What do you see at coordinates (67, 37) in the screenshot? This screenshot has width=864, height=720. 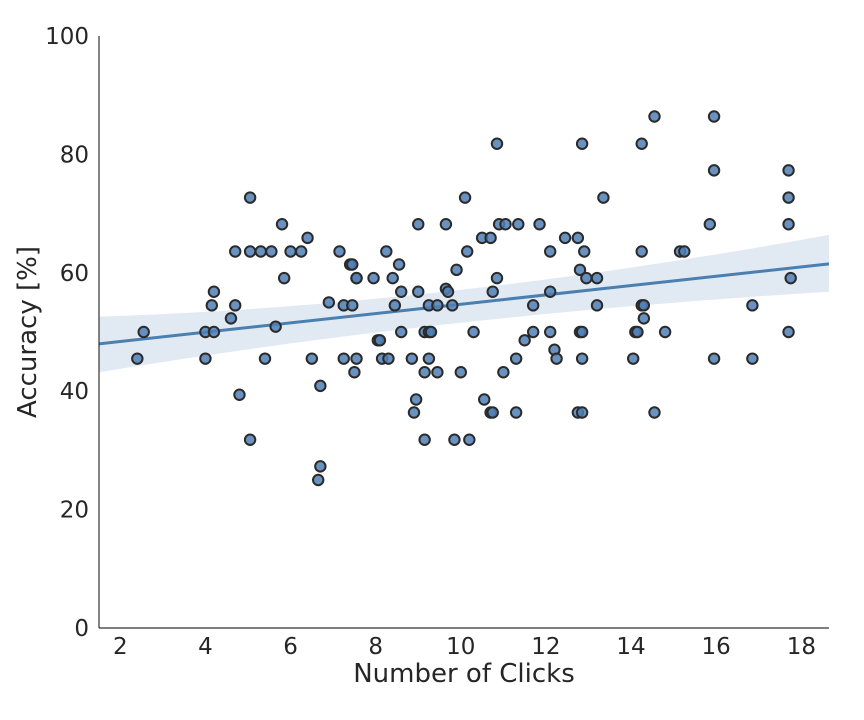 I see `y-tick-label: 100` at bounding box center [67, 37].